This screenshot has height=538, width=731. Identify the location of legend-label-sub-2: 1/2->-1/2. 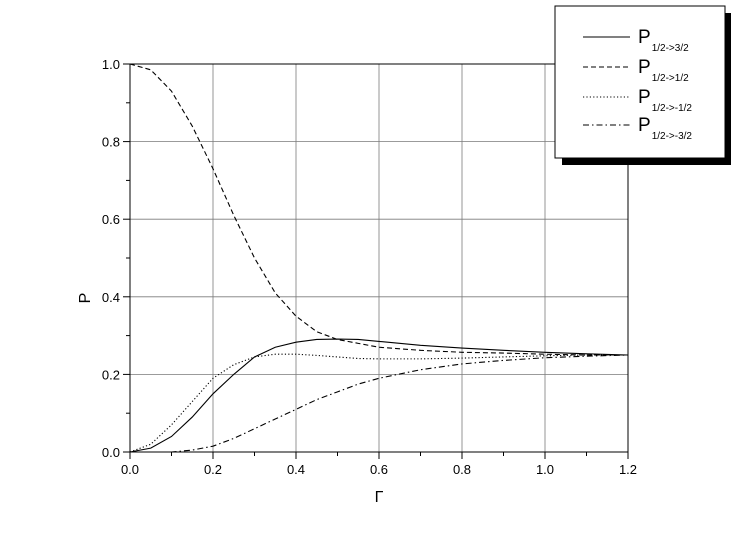
(672, 108).